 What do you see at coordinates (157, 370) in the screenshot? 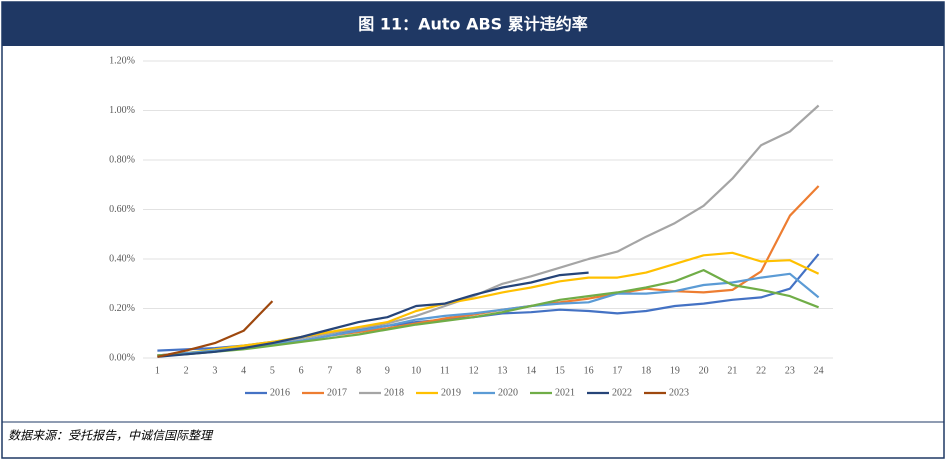
I see `x-tick-label: 1` at bounding box center [157, 370].